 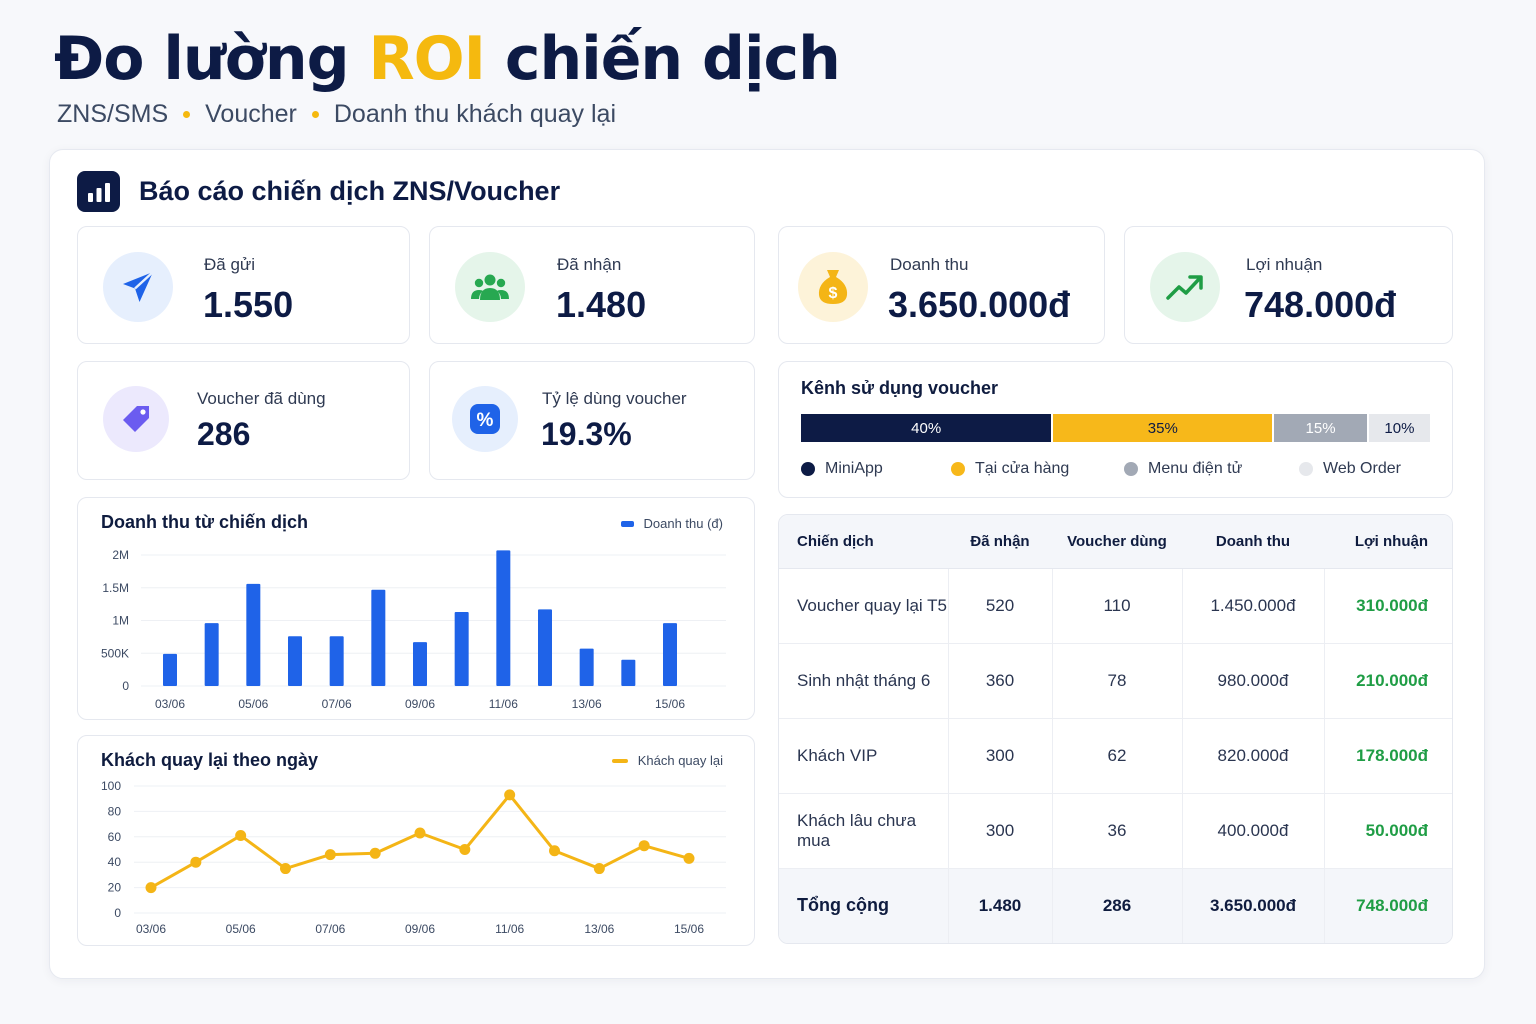 I want to click on percent-icon: %, so click(x=485, y=419).